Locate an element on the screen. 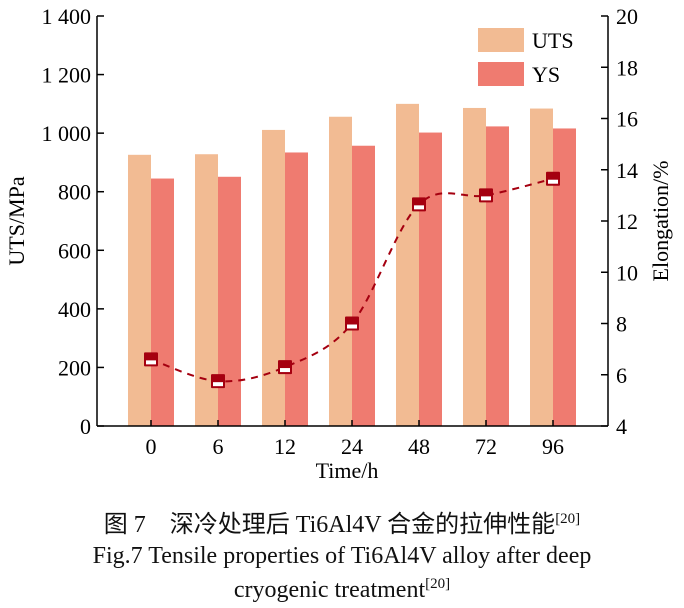 The image size is (684, 608). y-axis-label: UTS/MPa is located at coordinates (16, 220).